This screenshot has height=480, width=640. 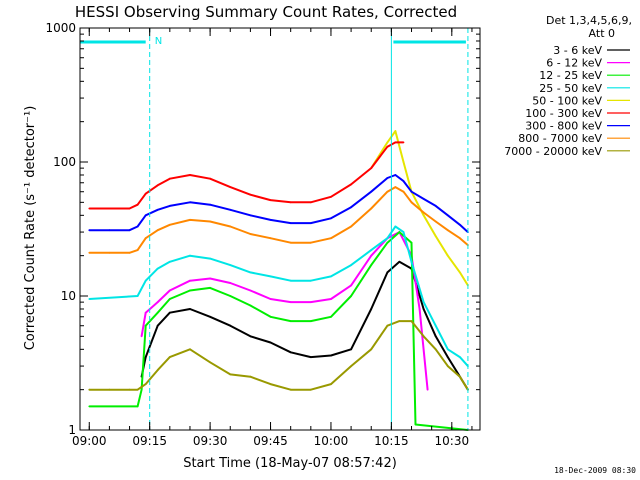 What do you see at coordinates (30, 228) in the screenshot?
I see `y-axis-label: Corrected Count Rate (s⁻¹ detector⁻¹)` at bounding box center [30, 228].